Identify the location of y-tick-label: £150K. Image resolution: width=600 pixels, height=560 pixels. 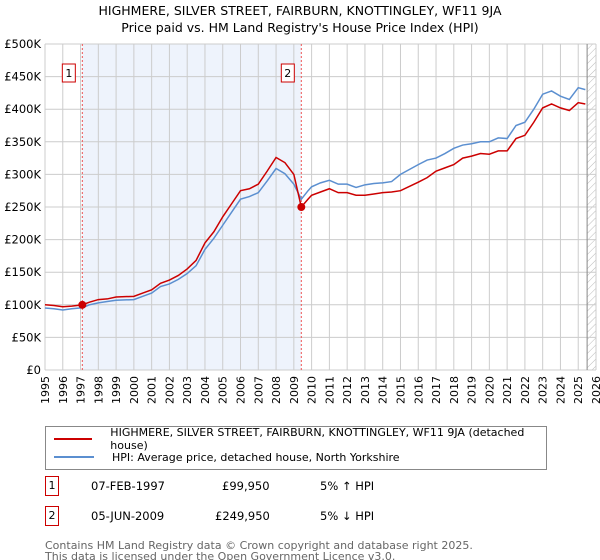
(22, 272).